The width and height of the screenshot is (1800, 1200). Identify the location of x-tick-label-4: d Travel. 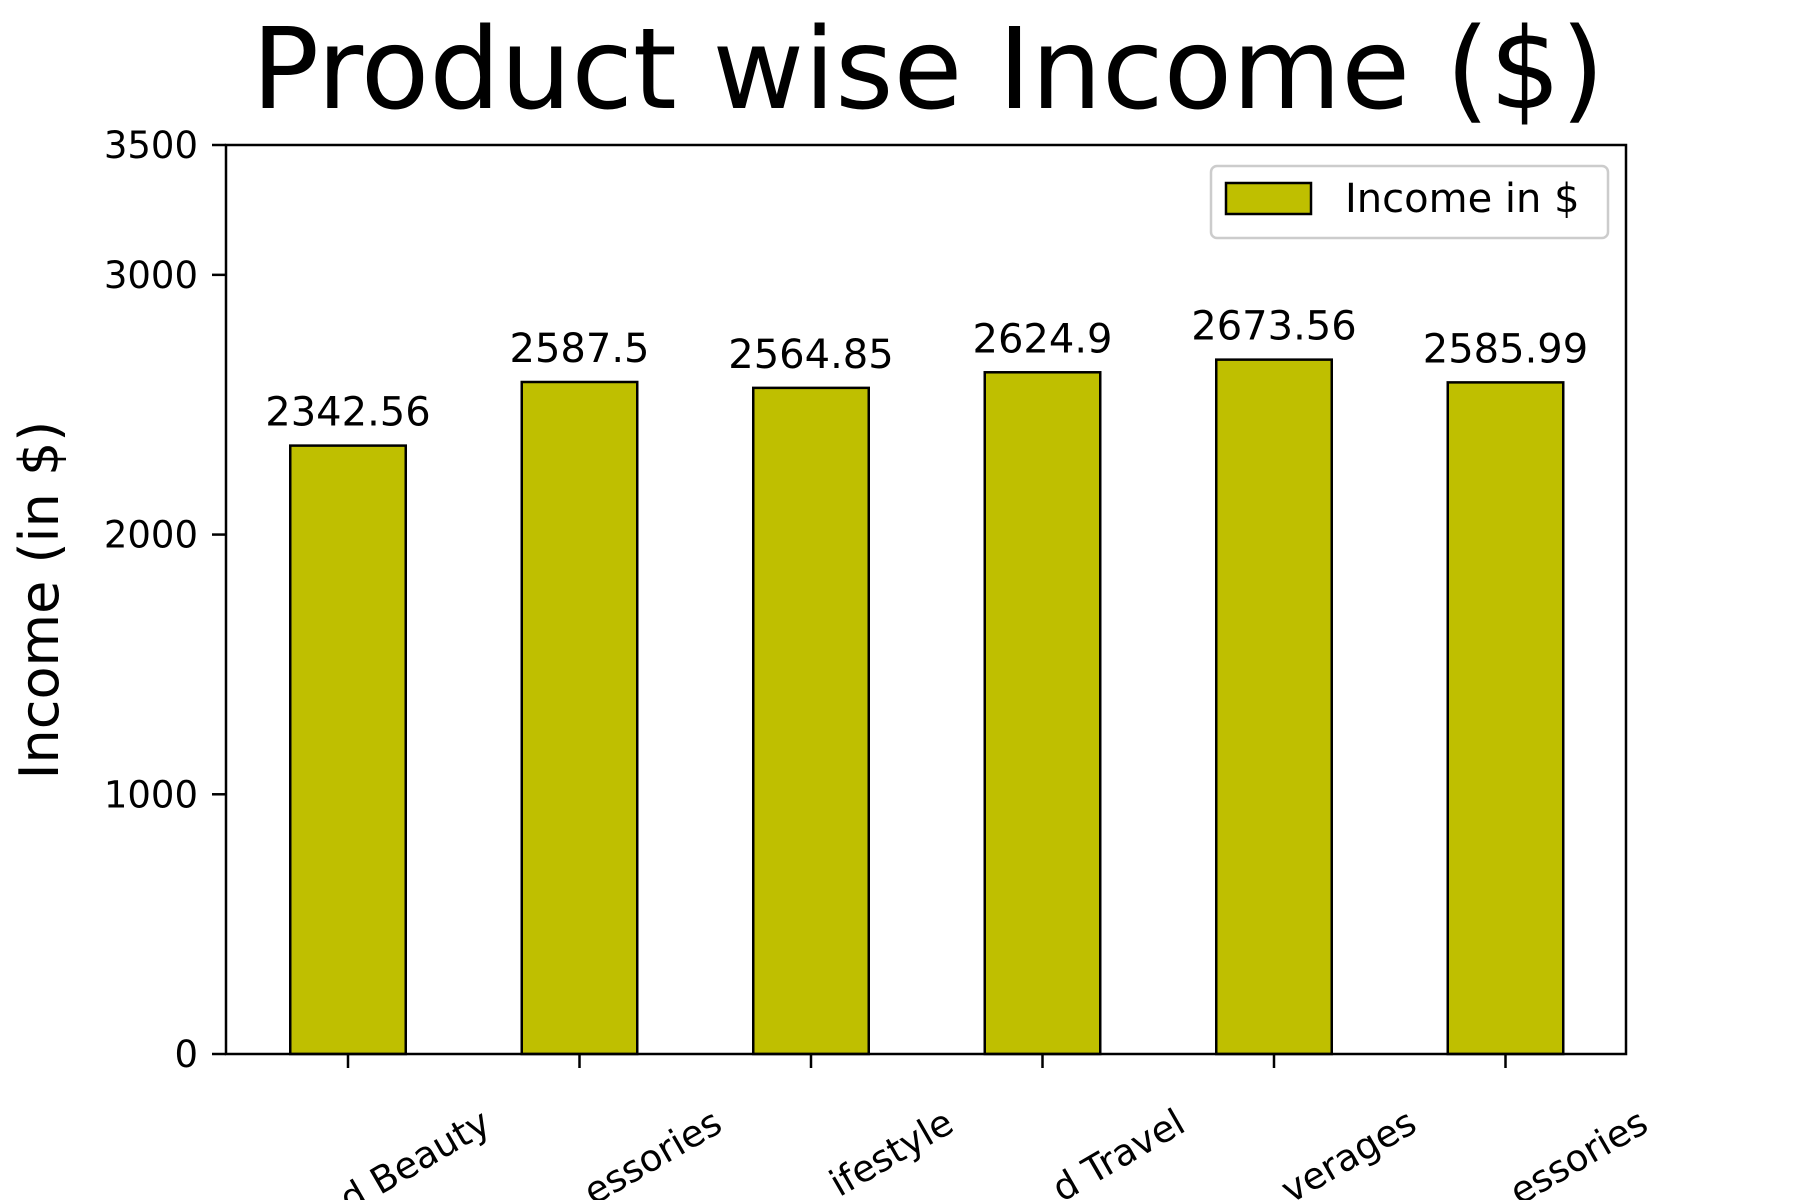
(1118, 1150).